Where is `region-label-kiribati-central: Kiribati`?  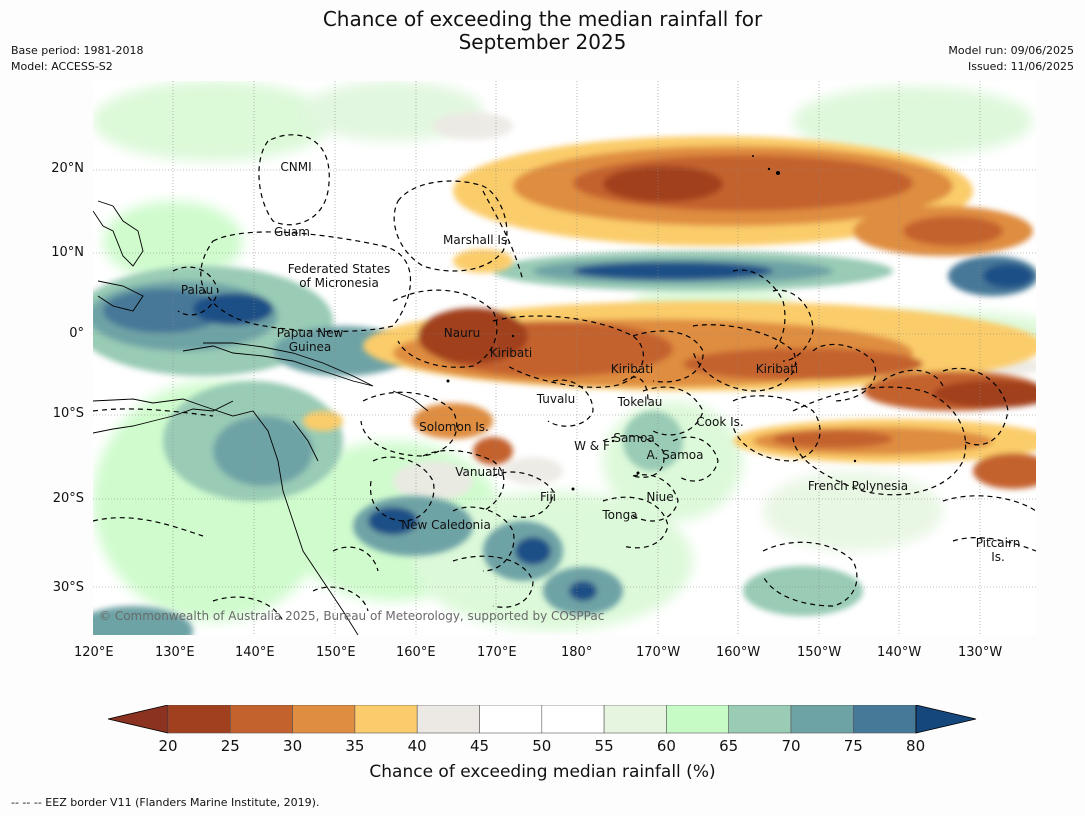
region-label-kiribati-central: Kiribati is located at coordinates (632, 369).